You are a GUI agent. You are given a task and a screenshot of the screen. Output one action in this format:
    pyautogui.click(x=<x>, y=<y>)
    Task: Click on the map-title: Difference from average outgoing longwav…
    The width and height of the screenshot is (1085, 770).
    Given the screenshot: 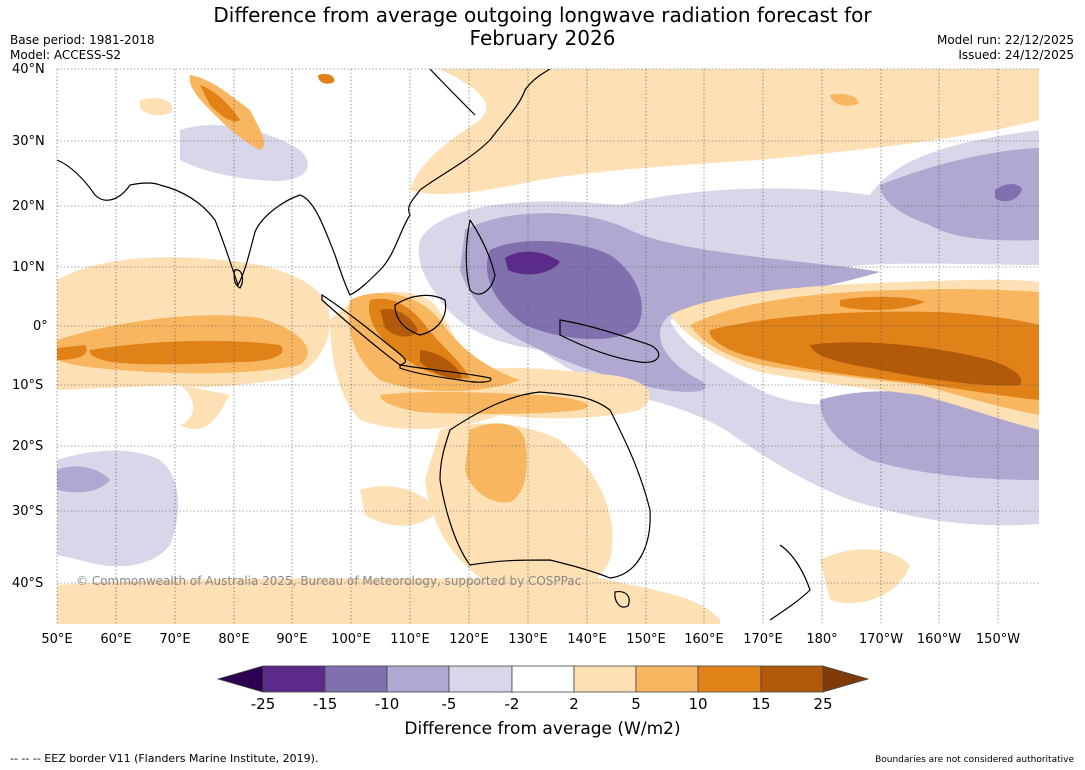 What is the action you would take?
    pyautogui.click(x=542, y=27)
    